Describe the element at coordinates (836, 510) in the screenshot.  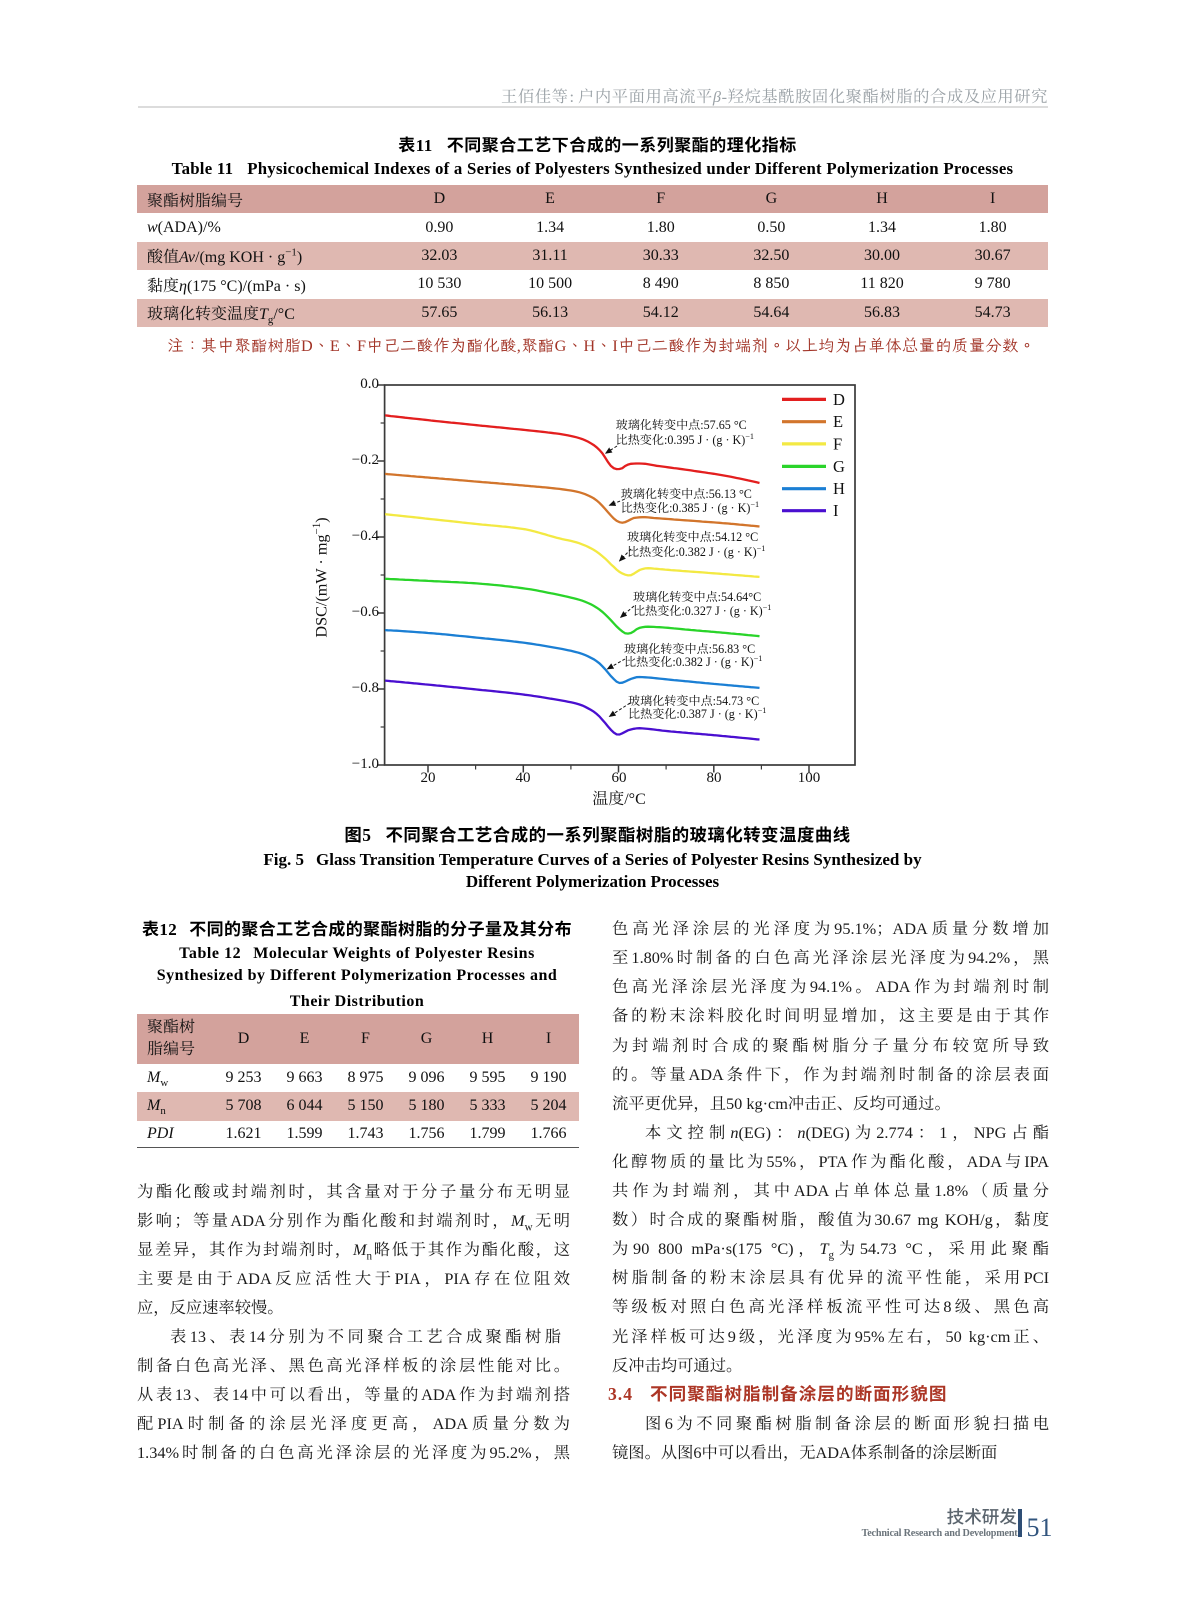
I see `svg-text: I` at that location.